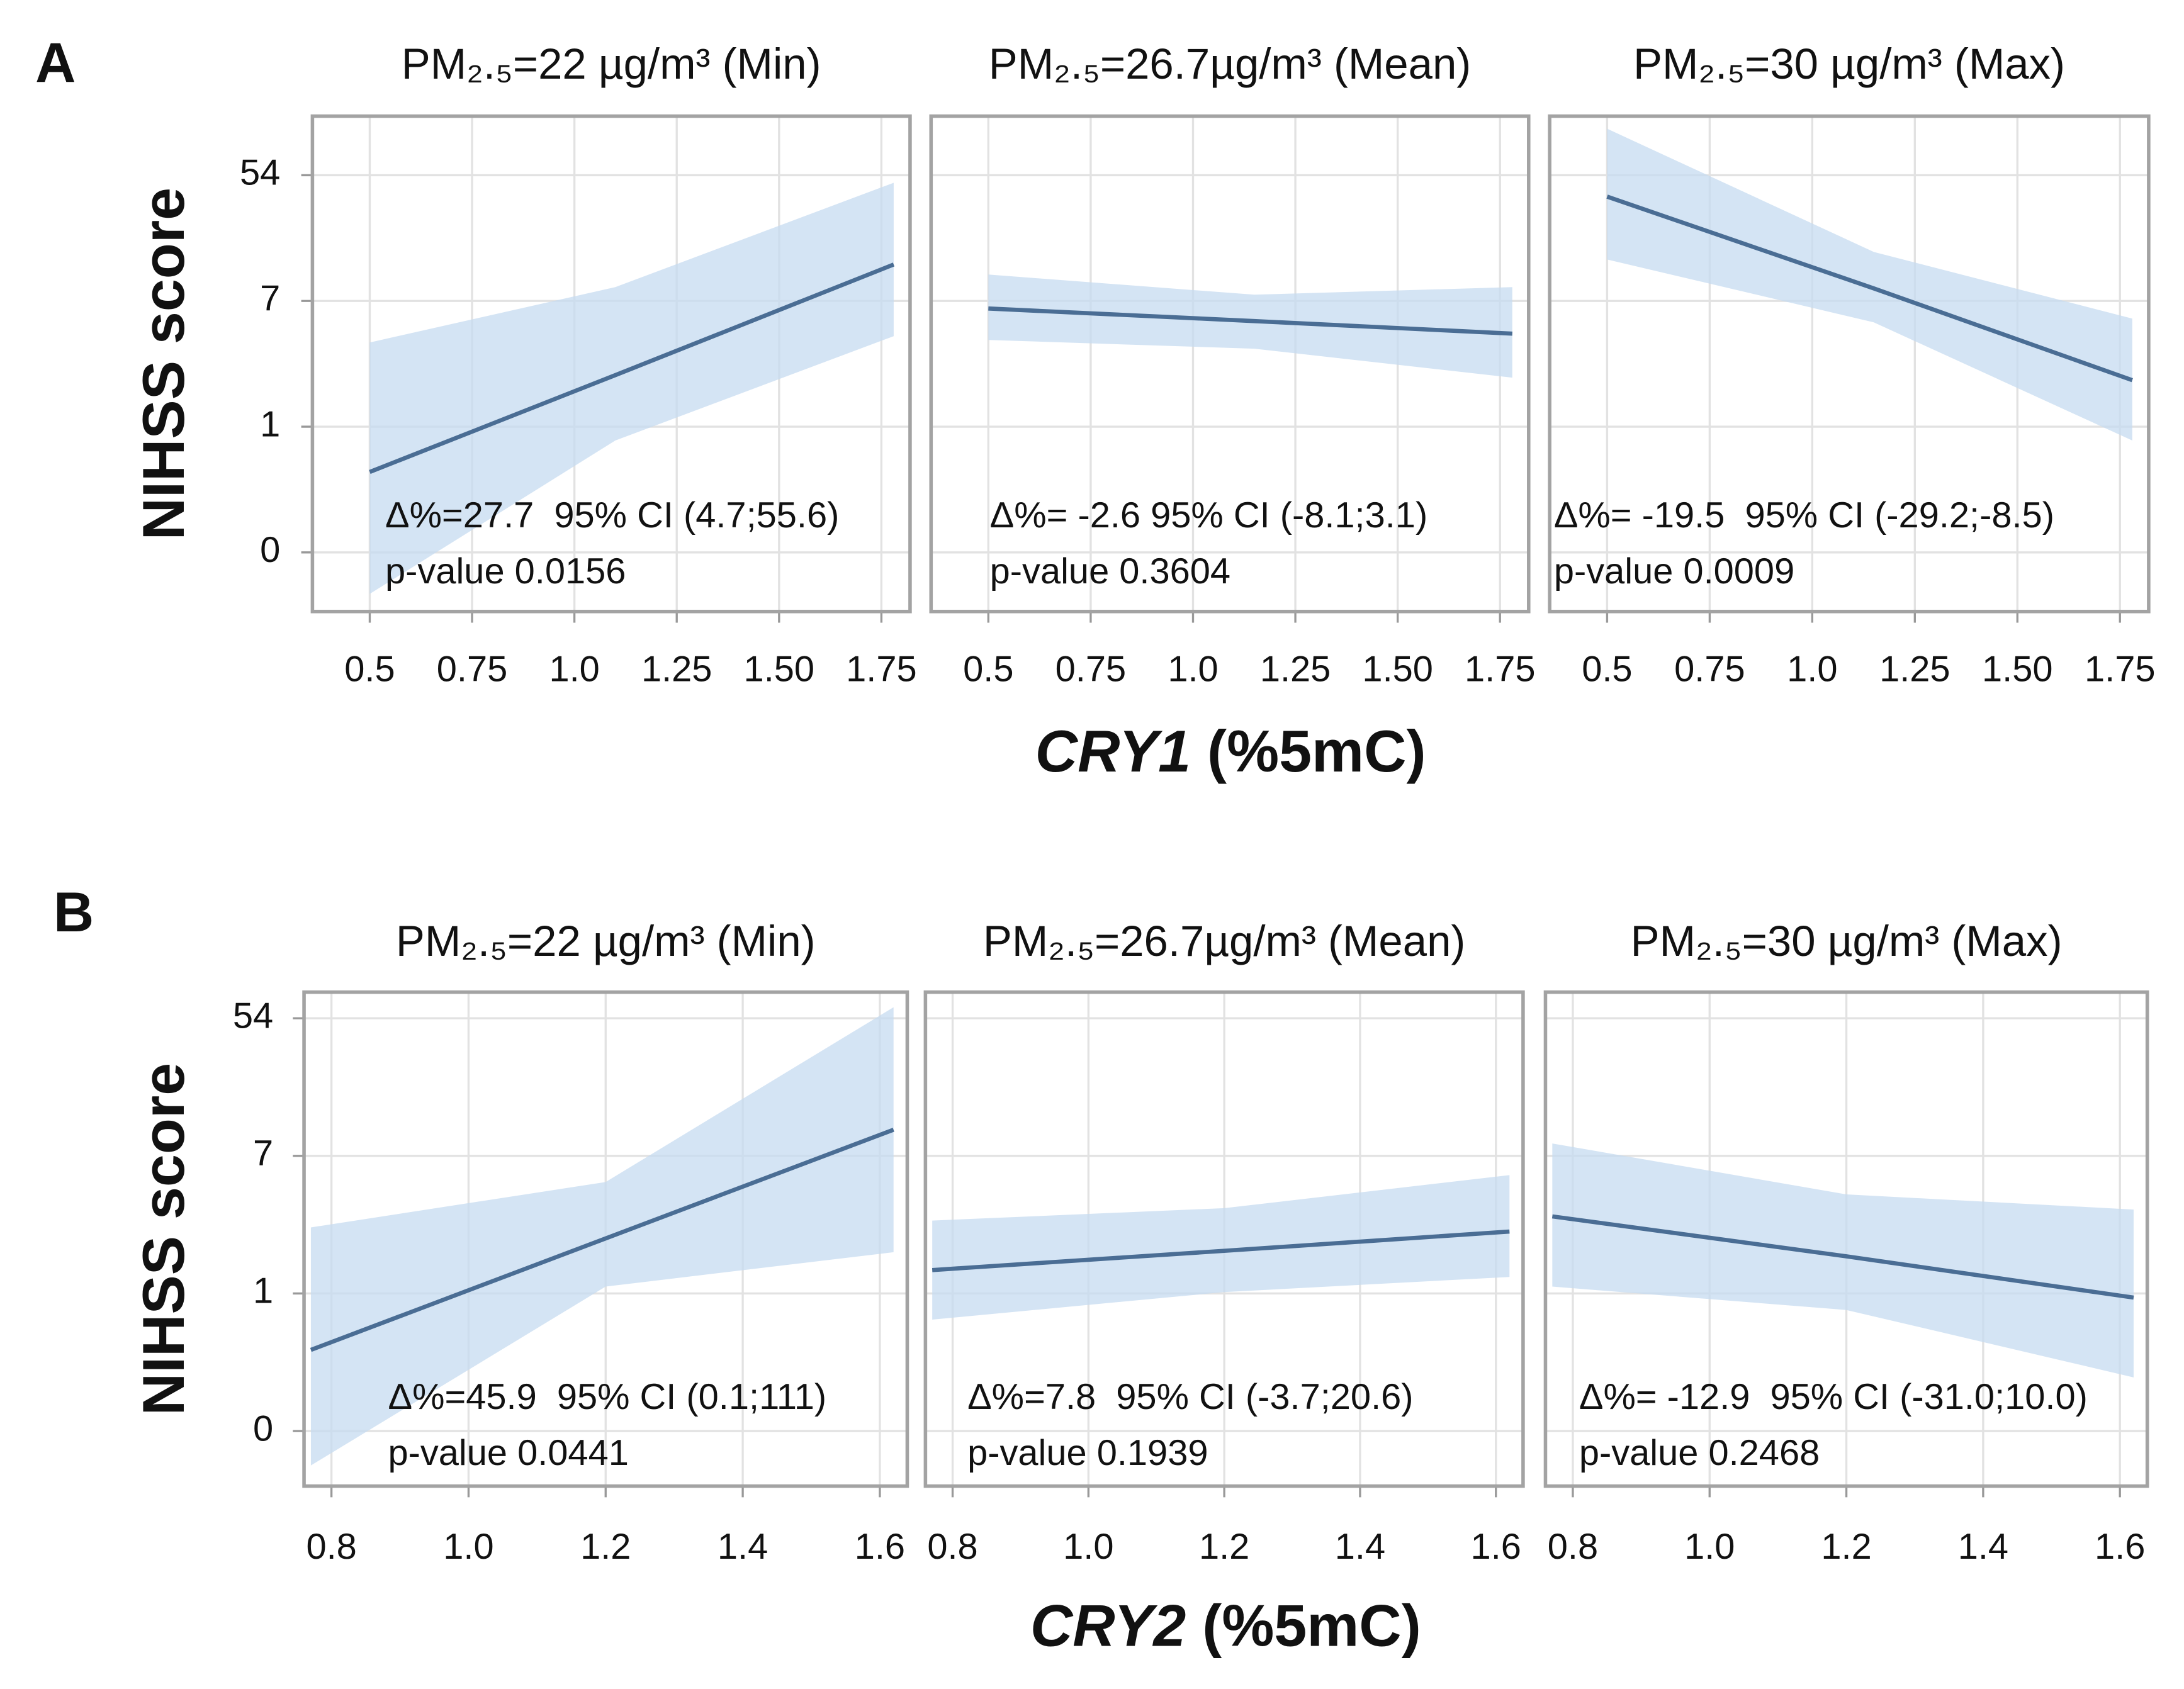  I want to click on annotation: Δ%=45.9 95% CI (0.1;111), so click(607, 1397).